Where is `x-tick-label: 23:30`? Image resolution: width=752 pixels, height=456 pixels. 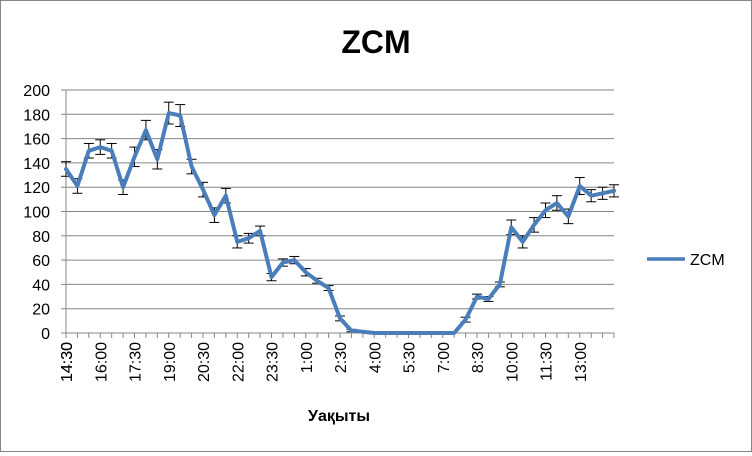 x-tick-label: 23:30 is located at coordinates (273, 362).